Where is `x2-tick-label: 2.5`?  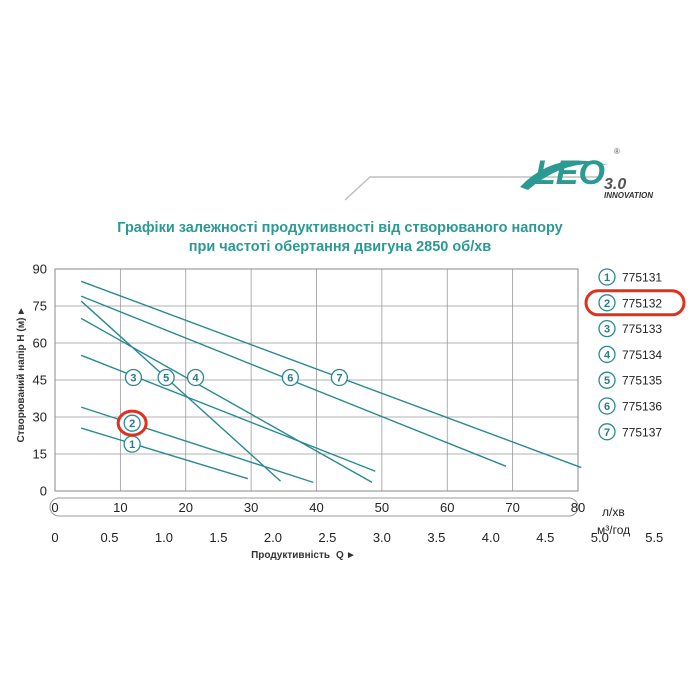 x2-tick-label: 2.5 is located at coordinates (327, 537).